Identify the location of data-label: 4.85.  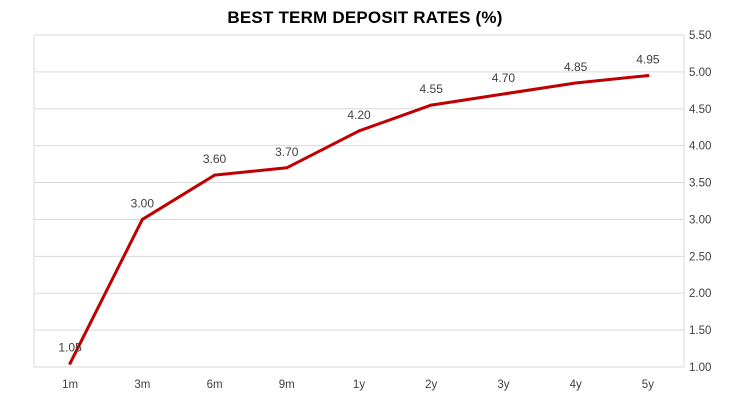
(576, 67).